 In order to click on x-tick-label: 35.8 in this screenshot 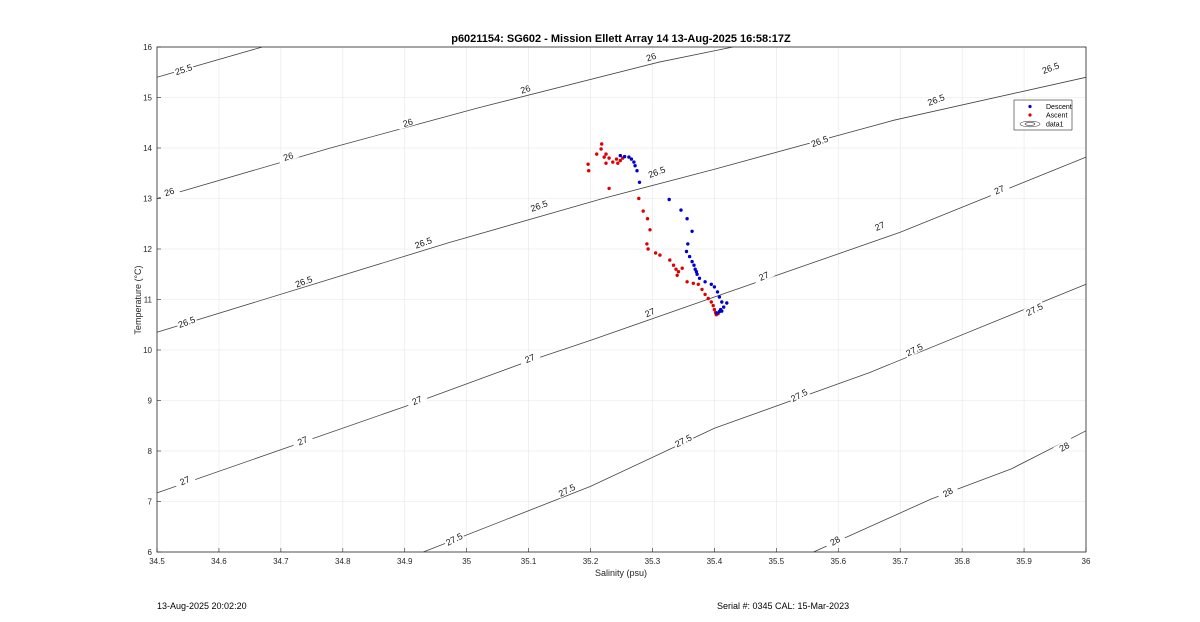, I will do `click(962, 561)`.